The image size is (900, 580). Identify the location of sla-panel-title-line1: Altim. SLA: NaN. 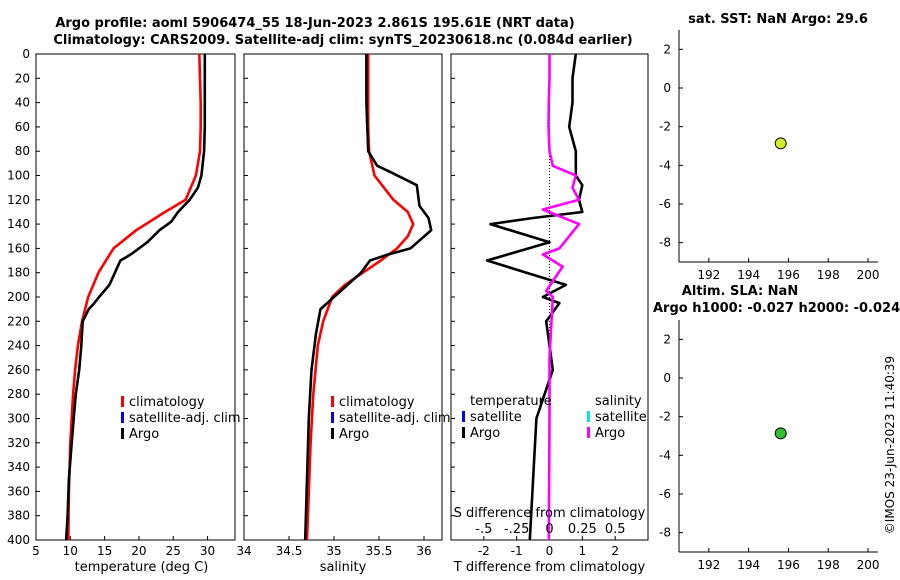
(740, 291).